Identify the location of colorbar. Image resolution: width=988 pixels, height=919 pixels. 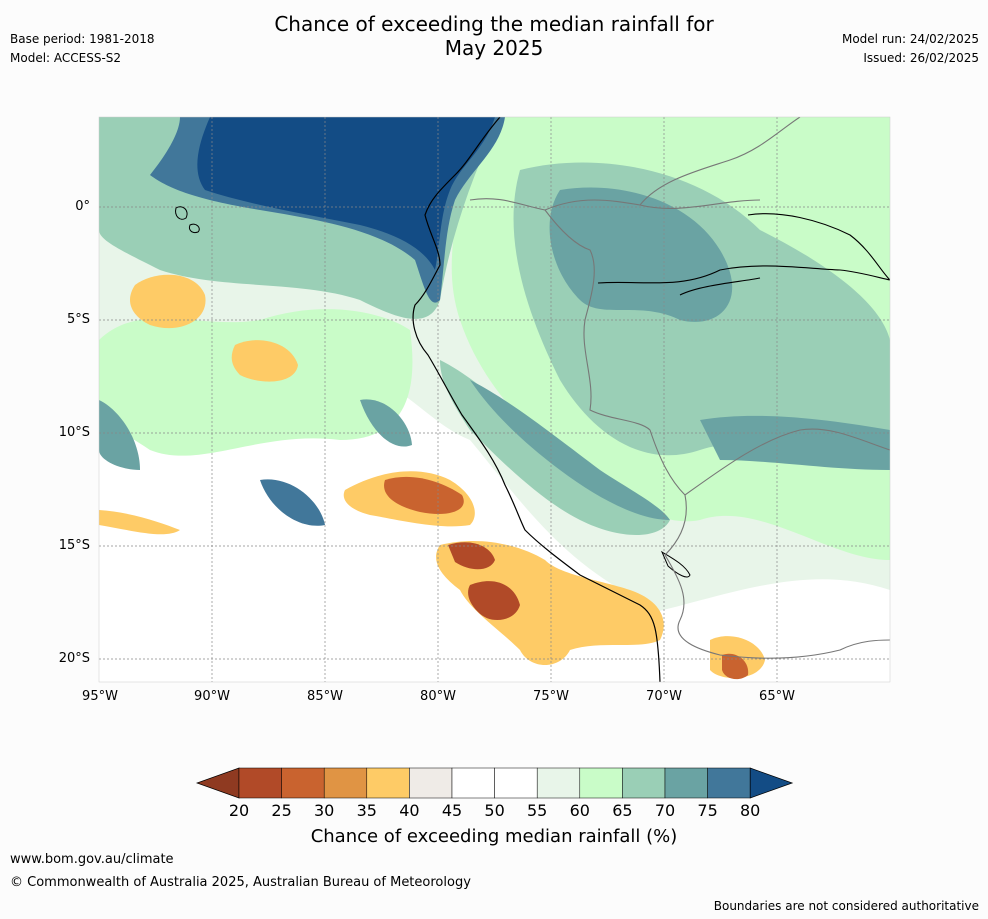
(494, 783).